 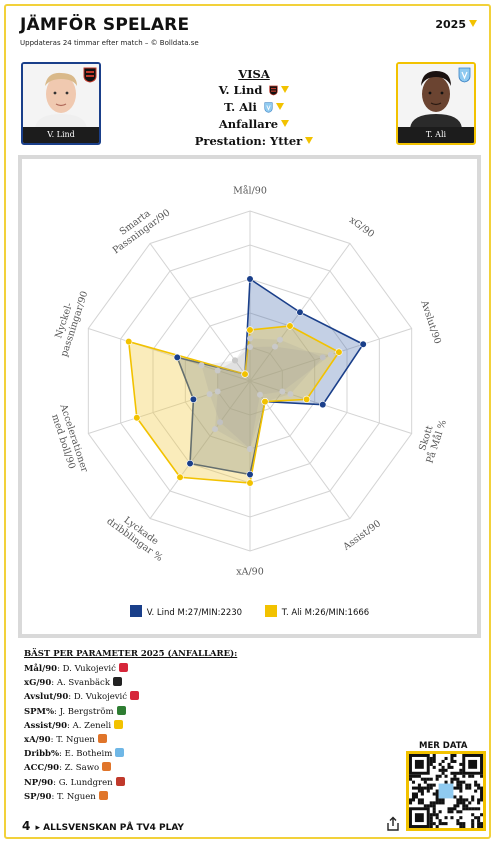 What do you see at coordinates (88, 754) in the screenshot?
I see `best-player: E. Botheim` at bounding box center [88, 754].